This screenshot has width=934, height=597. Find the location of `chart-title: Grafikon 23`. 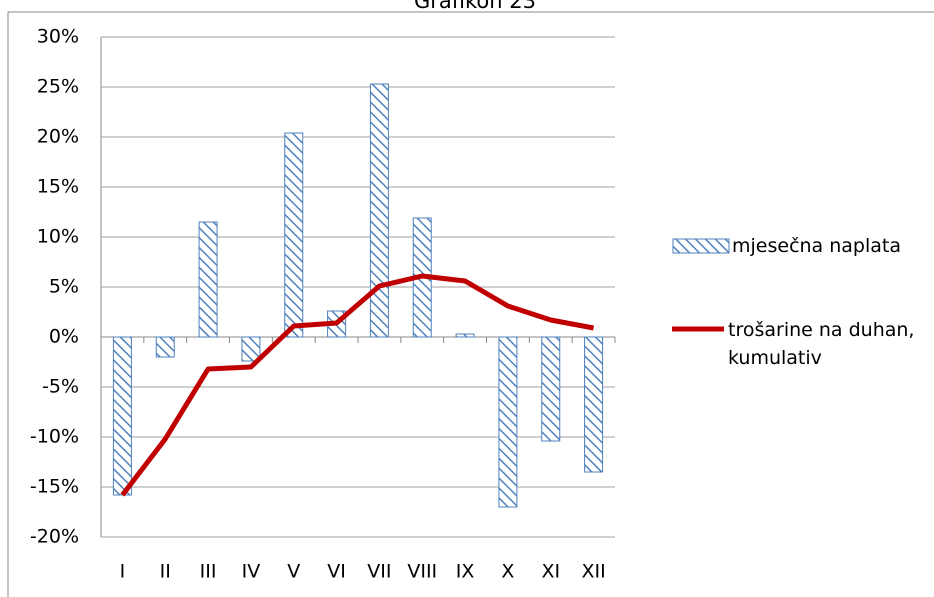

chart-title: Grafikon 23 is located at coordinates (475, 6).